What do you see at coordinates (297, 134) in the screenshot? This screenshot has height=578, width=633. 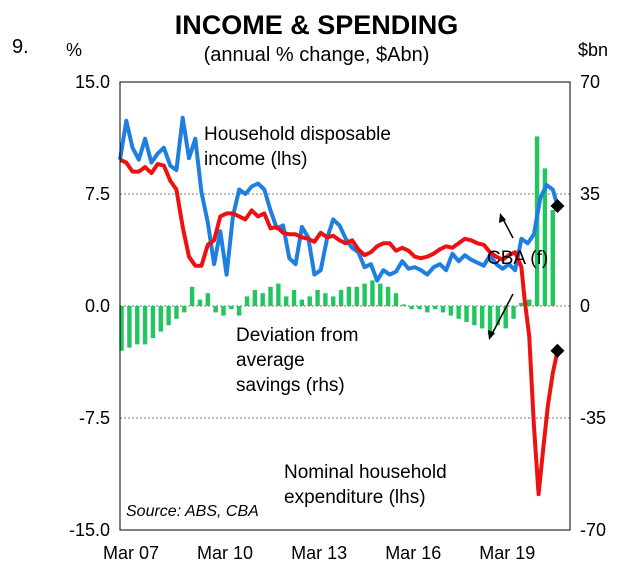 I see `income-label-line1: Household disposable` at bounding box center [297, 134].